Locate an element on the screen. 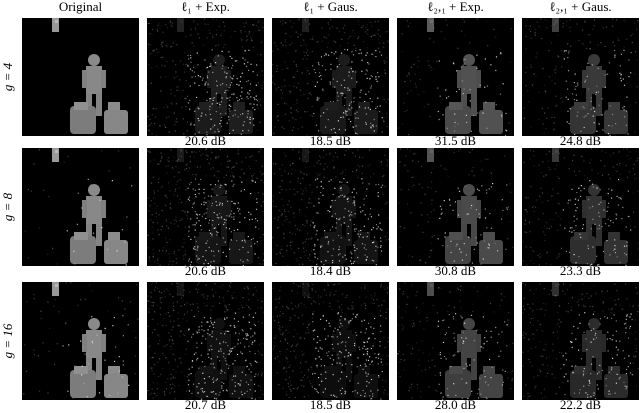 This screenshot has height=413, width=640. psnr-label: 22.2 dB is located at coordinates (581, 404).